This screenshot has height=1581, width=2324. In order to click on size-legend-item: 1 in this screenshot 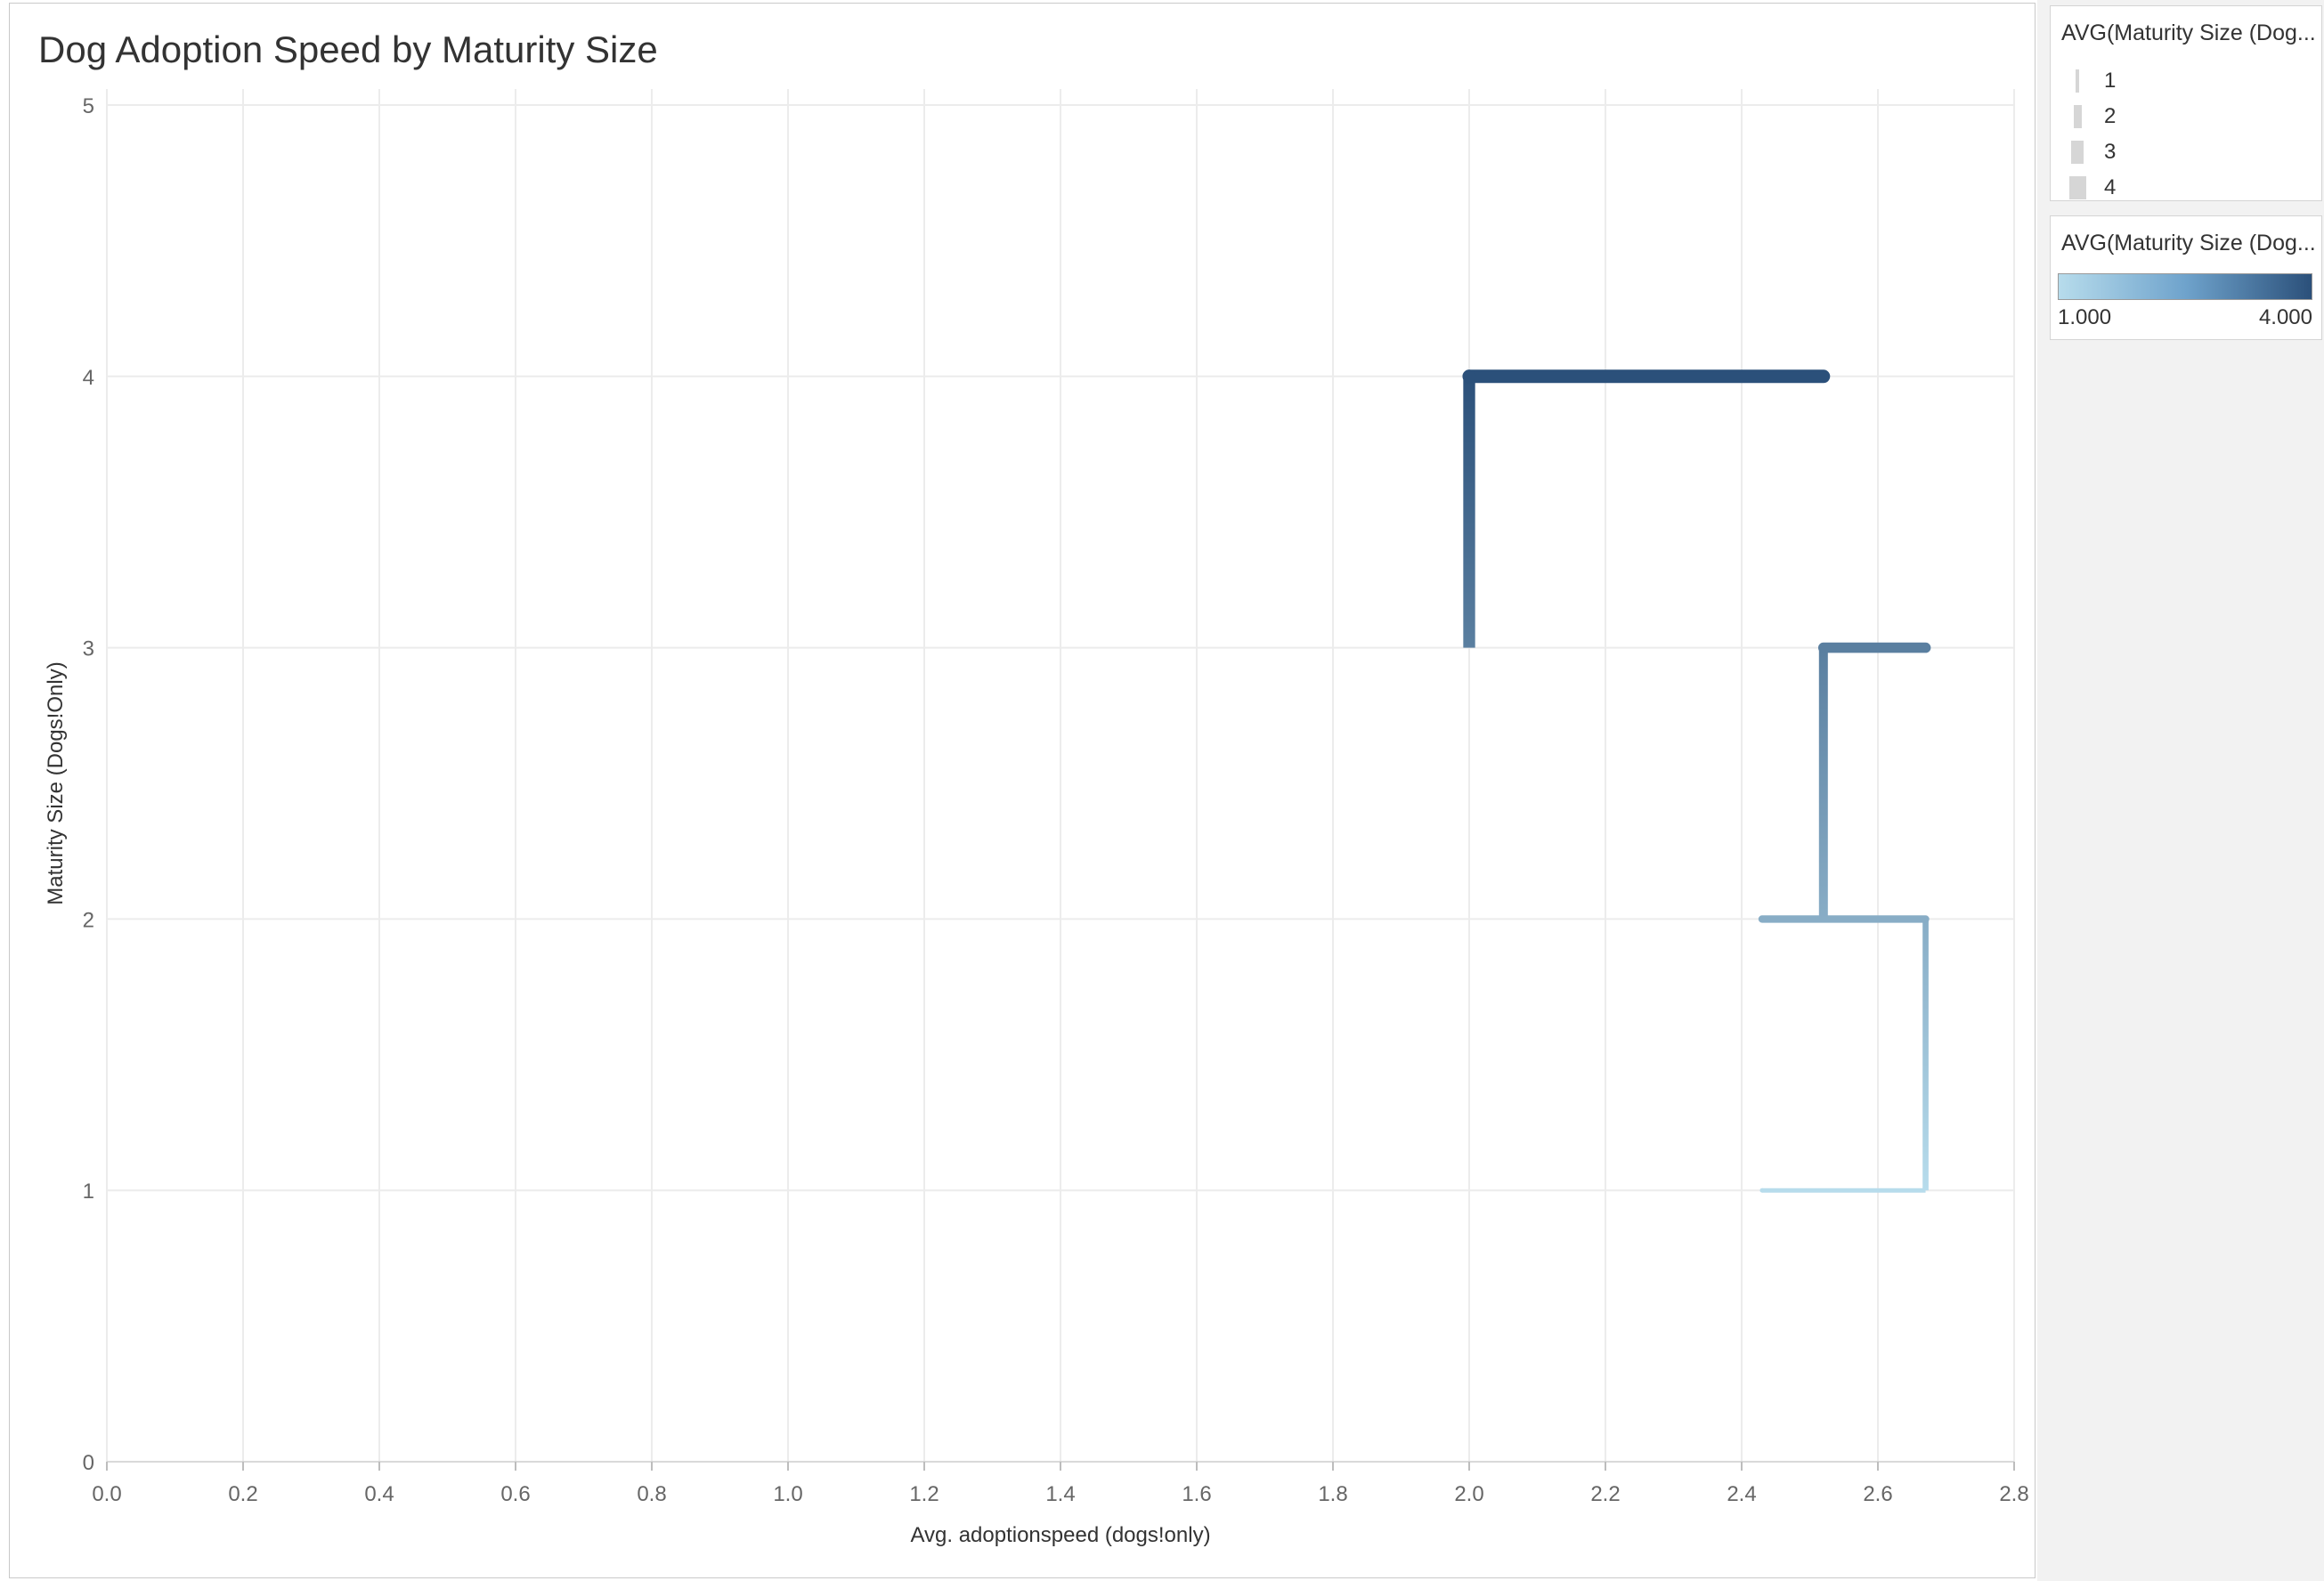, I will do `click(2186, 81)`.